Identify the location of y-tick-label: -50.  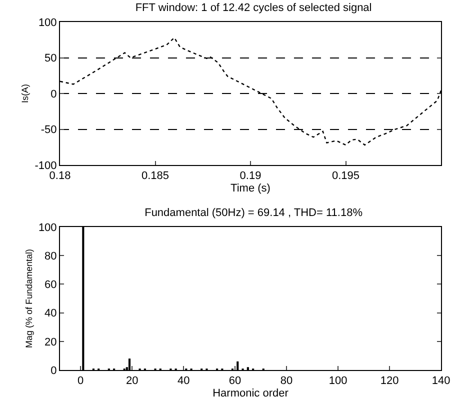
(48, 130).